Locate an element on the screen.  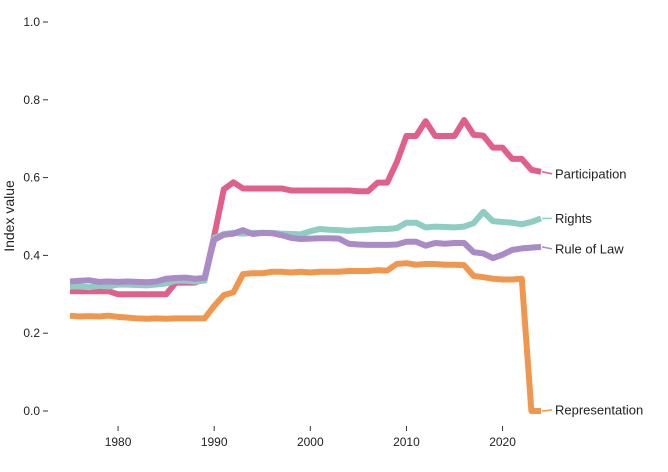
y-axis: 0.0 0.2 0.4 0.6 0.8 1.0 is located at coordinates (35, 216).